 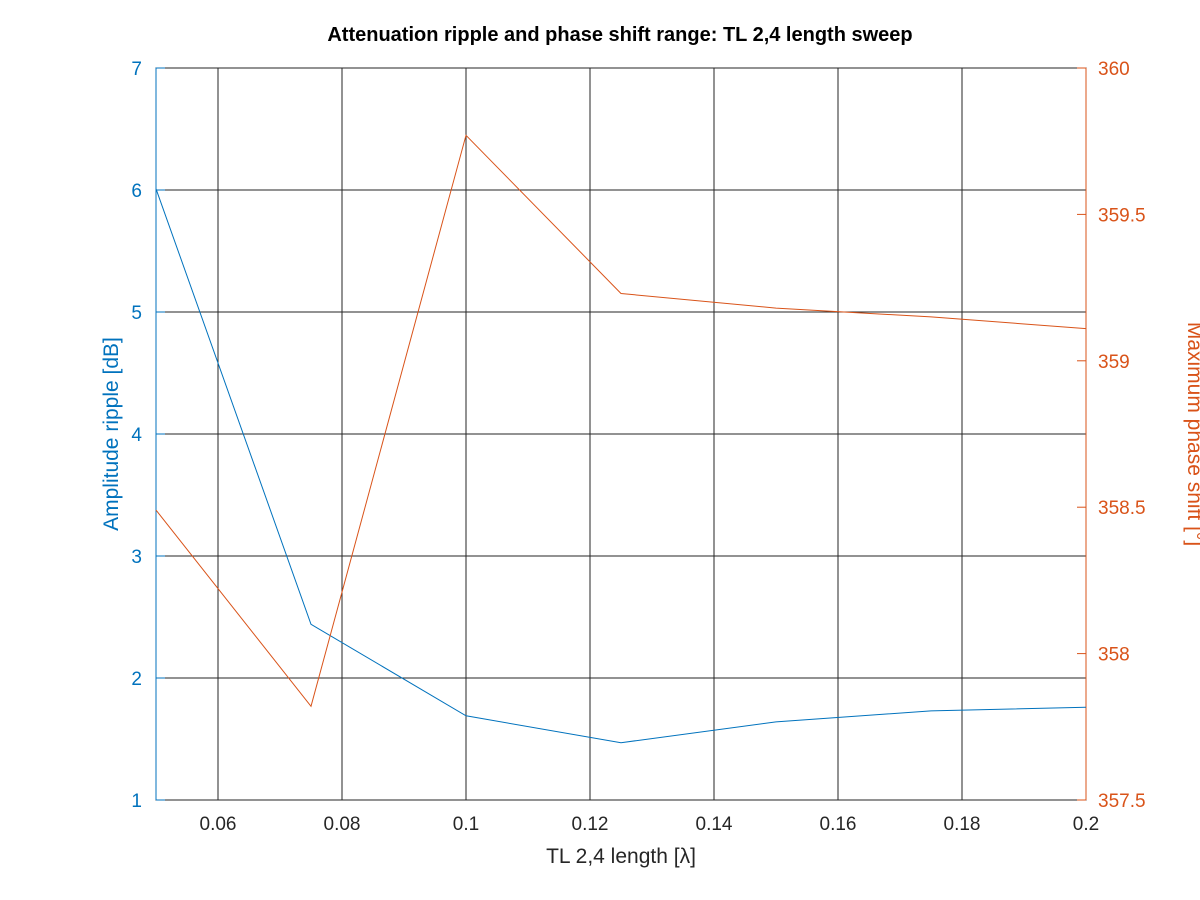 What do you see at coordinates (590, 824) in the screenshot?
I see `x-tick-label: 0.12` at bounding box center [590, 824].